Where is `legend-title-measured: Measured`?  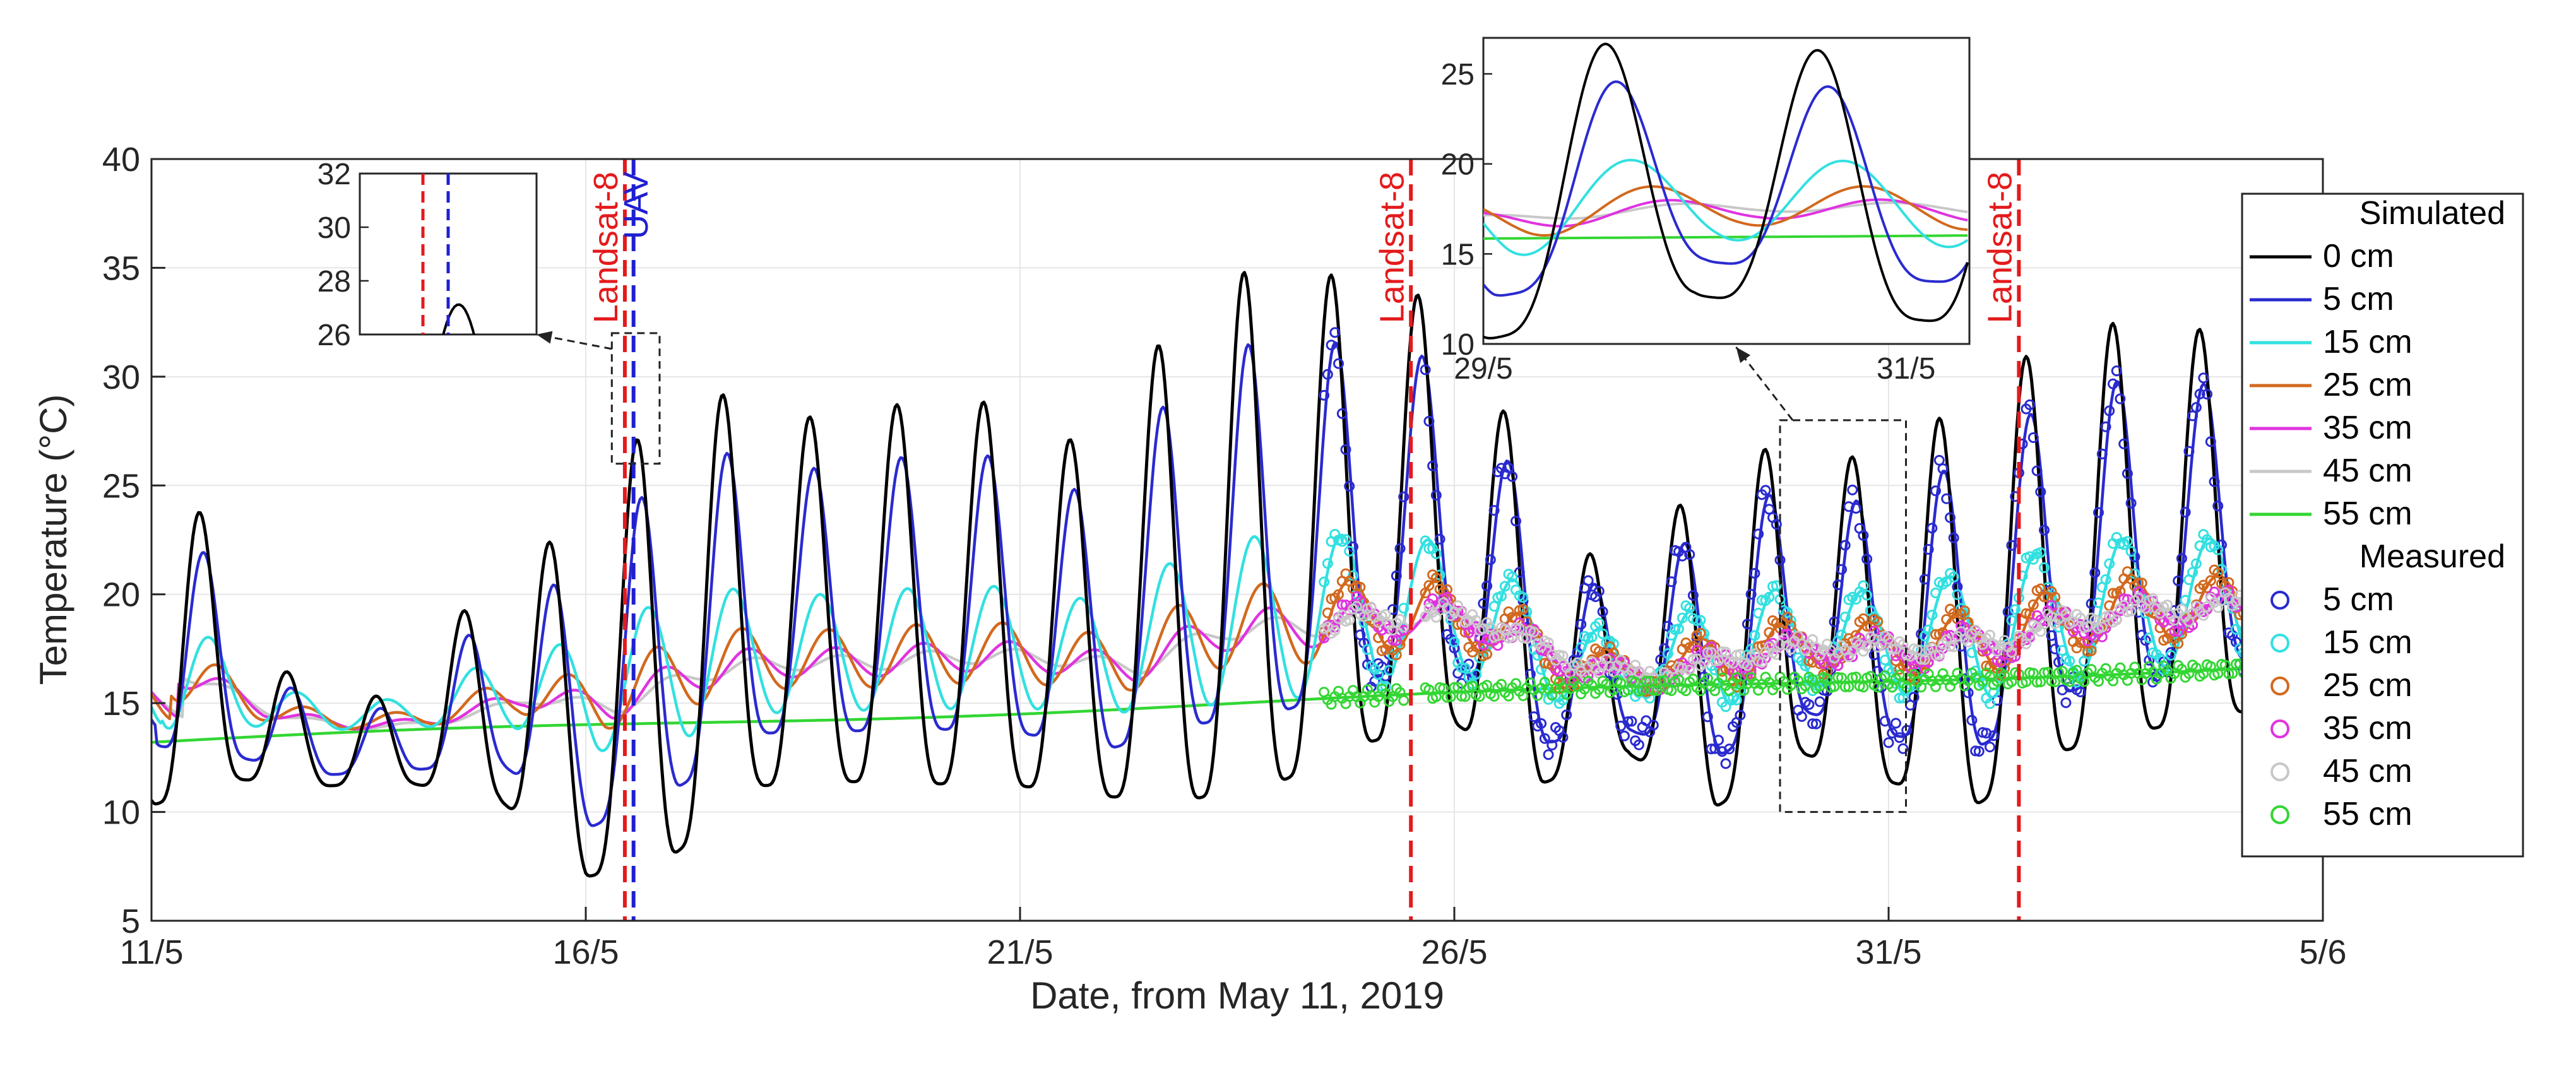
legend-title-measured: Measured is located at coordinates (2432, 556).